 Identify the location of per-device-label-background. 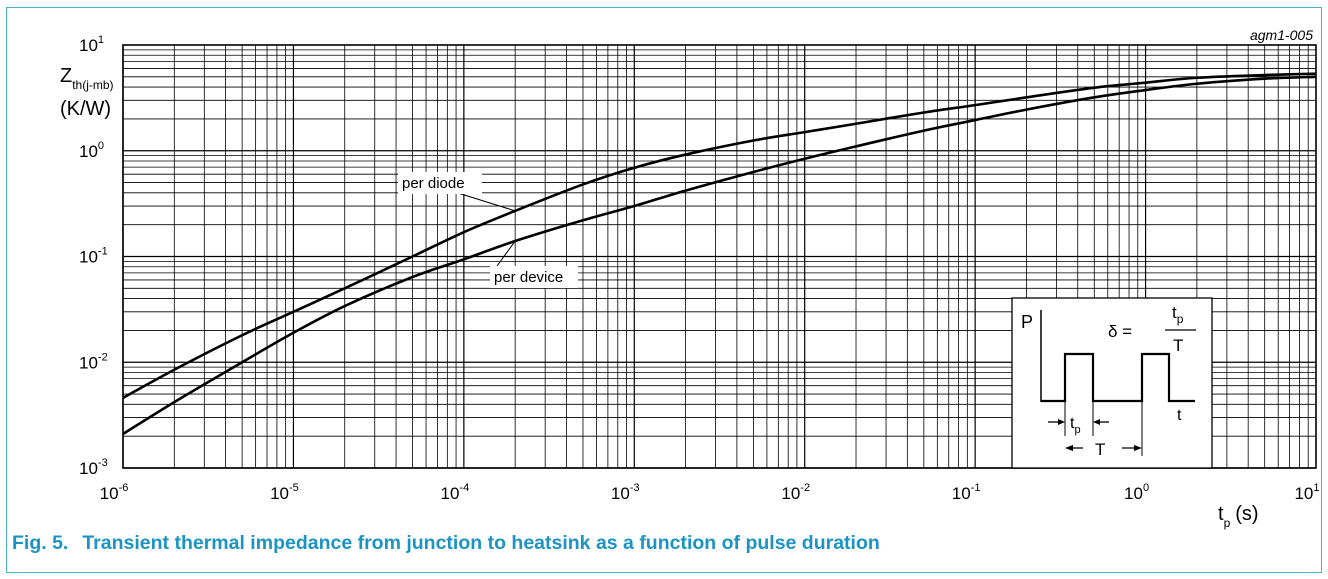
(534, 277).